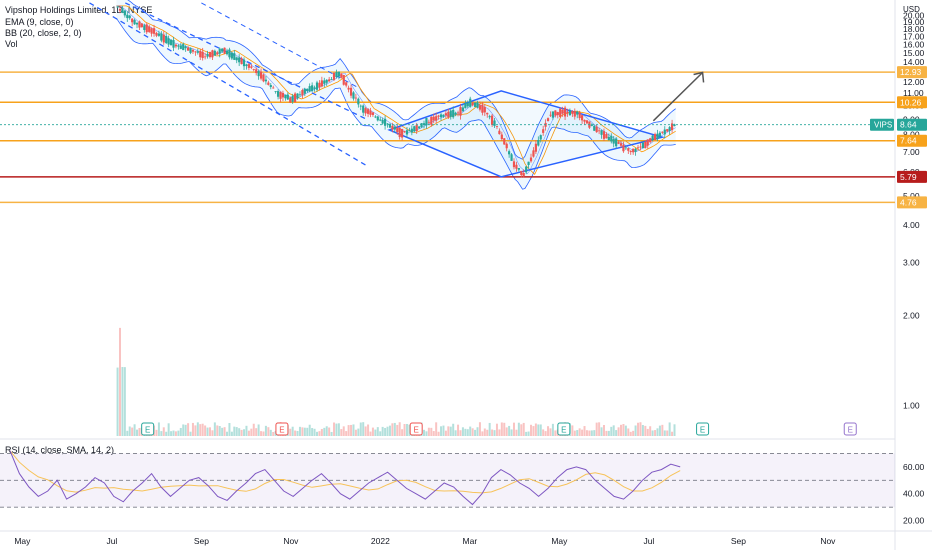 This screenshot has width=932, height=550. What do you see at coordinates (648, 541) in the screenshot?
I see `time-axis-label: Jul` at bounding box center [648, 541].